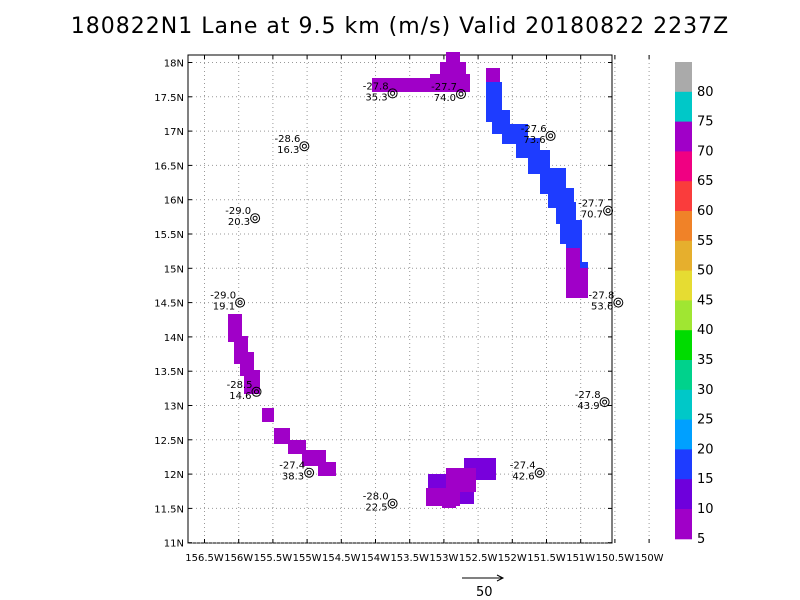  I want to click on lat-tick-label: 17N, so click(174, 132).